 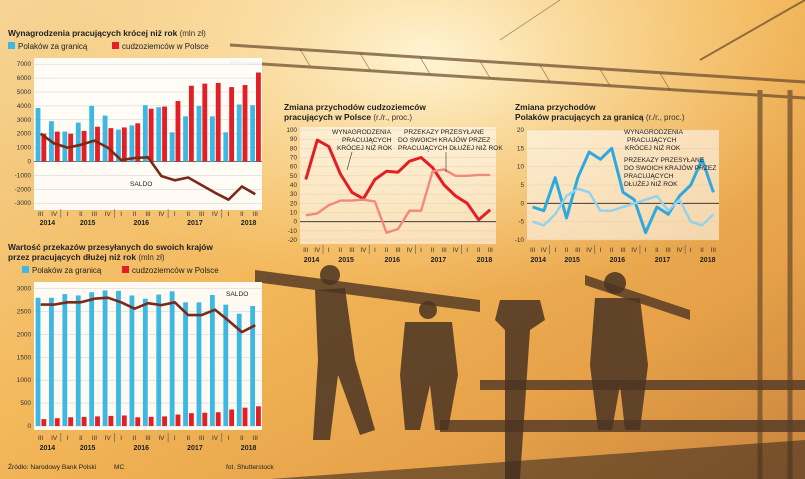 I want to click on chart3-quarter-label: I, so click(x=375, y=250).